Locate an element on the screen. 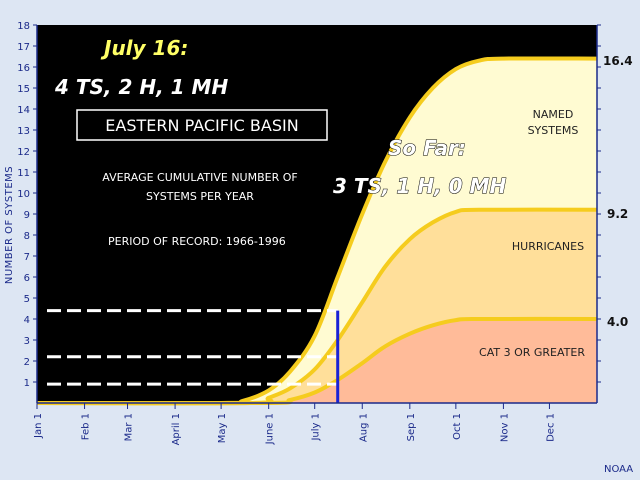  x-tick-label: Mar 1 is located at coordinates (129, 427).